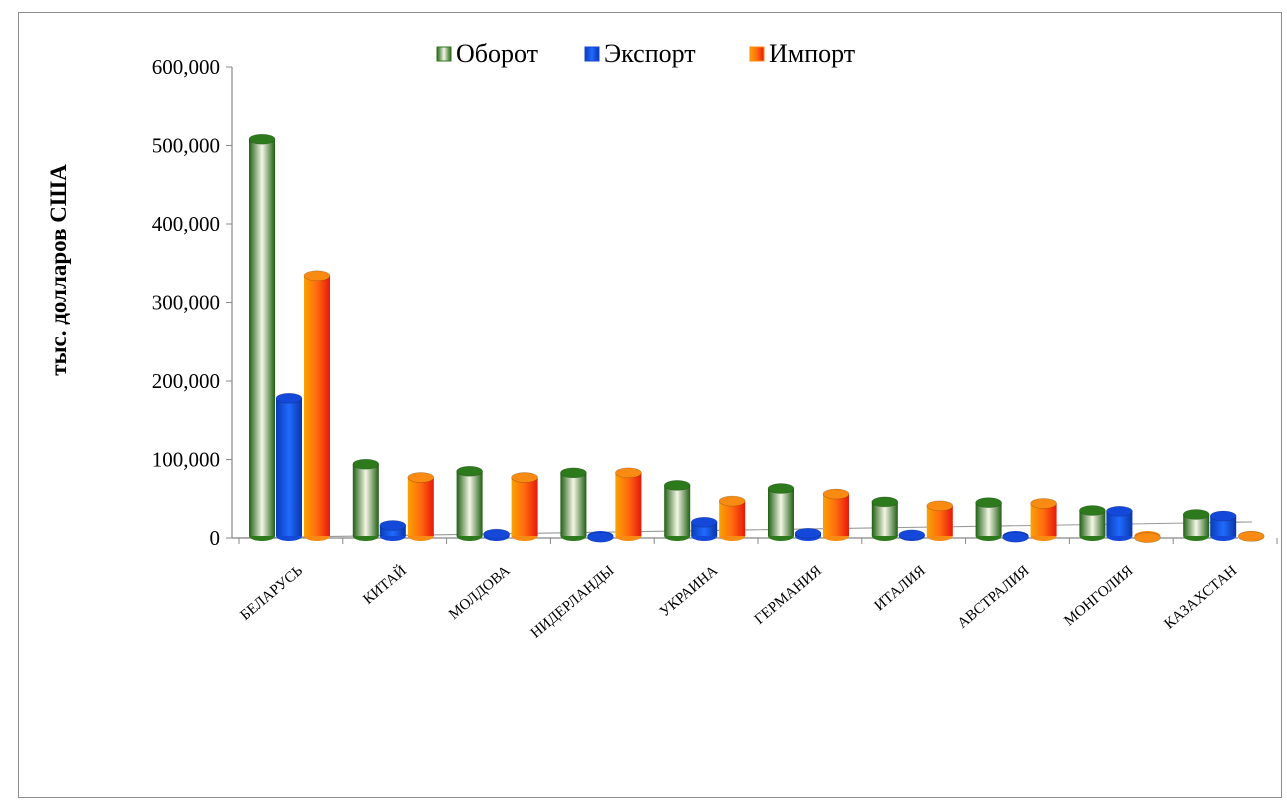 The width and height of the screenshot is (1287, 803). Describe the element at coordinates (215, 538) in the screenshot. I see `y-tick-label: 0` at that location.